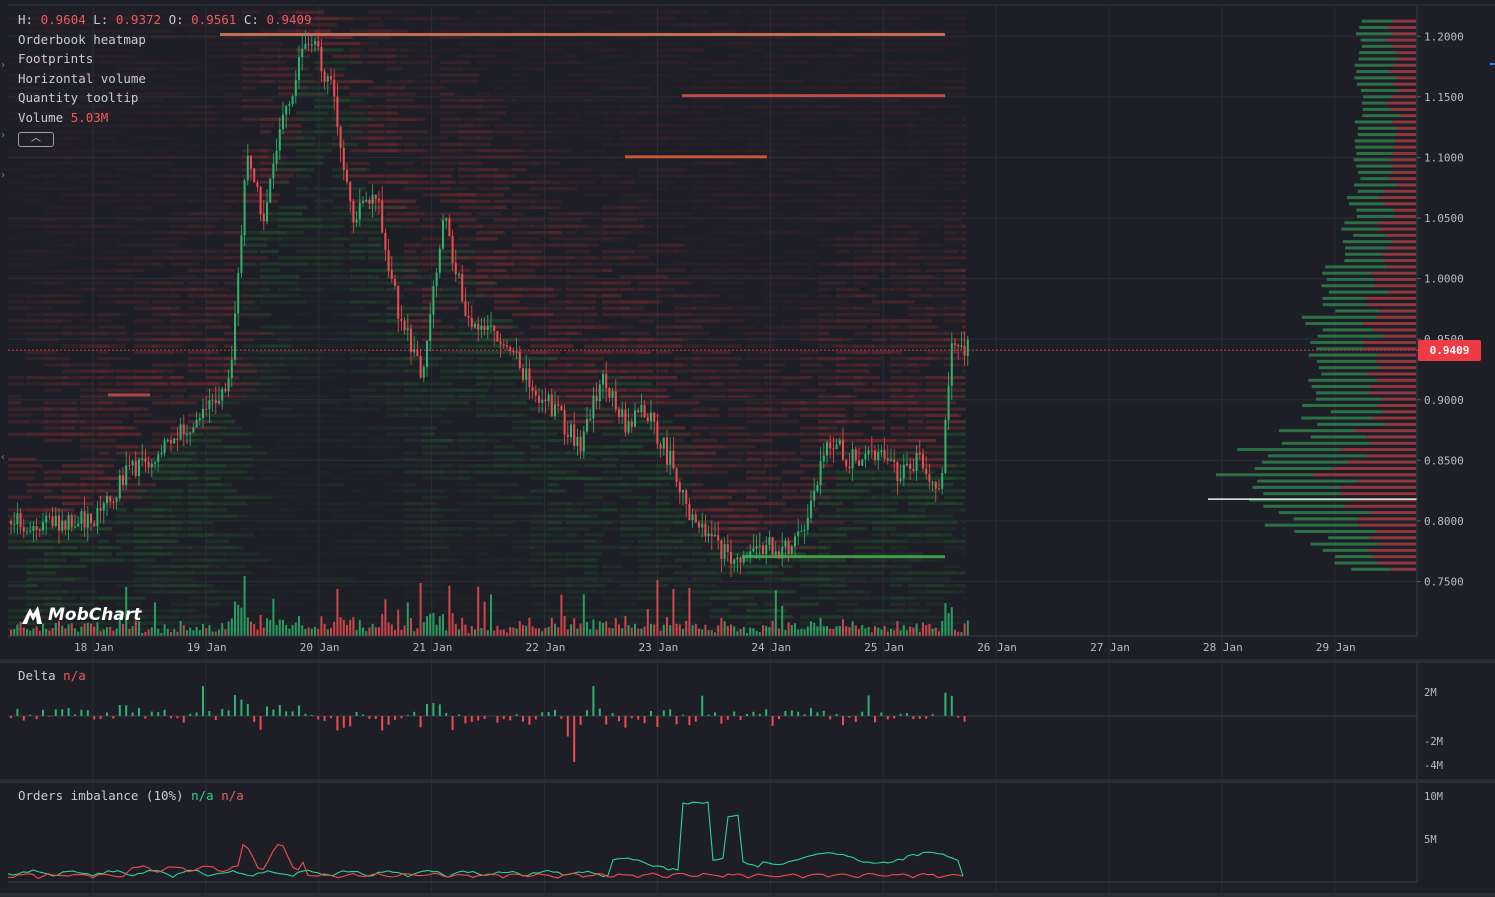 The height and width of the screenshot is (897, 1495). I want to click on indicator-quantity-tooltip: Quantity tooltip, so click(78, 97).